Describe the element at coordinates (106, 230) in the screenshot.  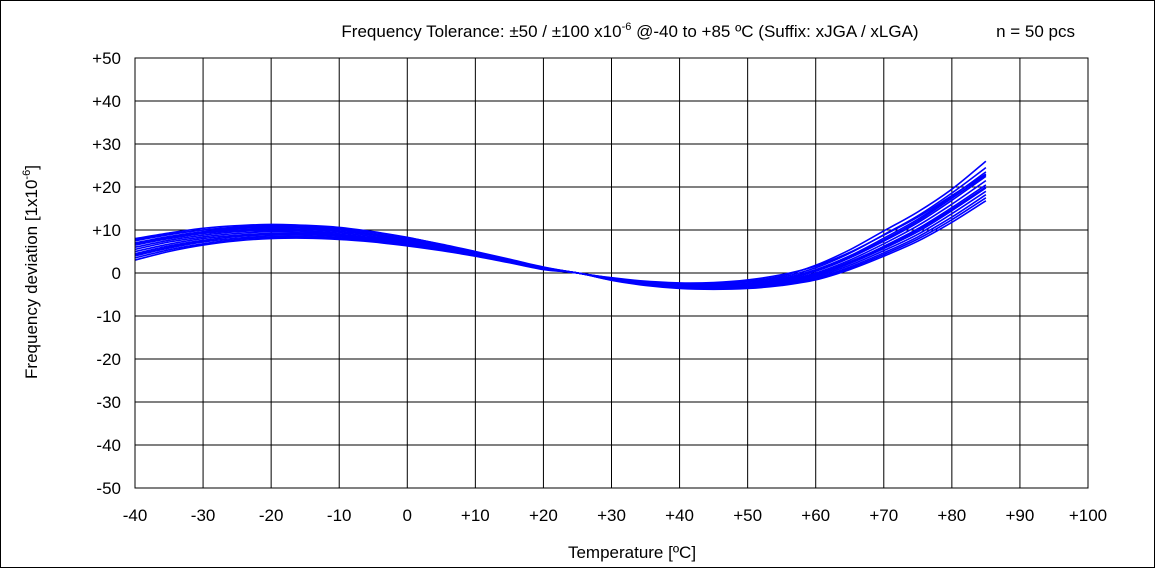
I see `y-tick-label: +10` at that location.